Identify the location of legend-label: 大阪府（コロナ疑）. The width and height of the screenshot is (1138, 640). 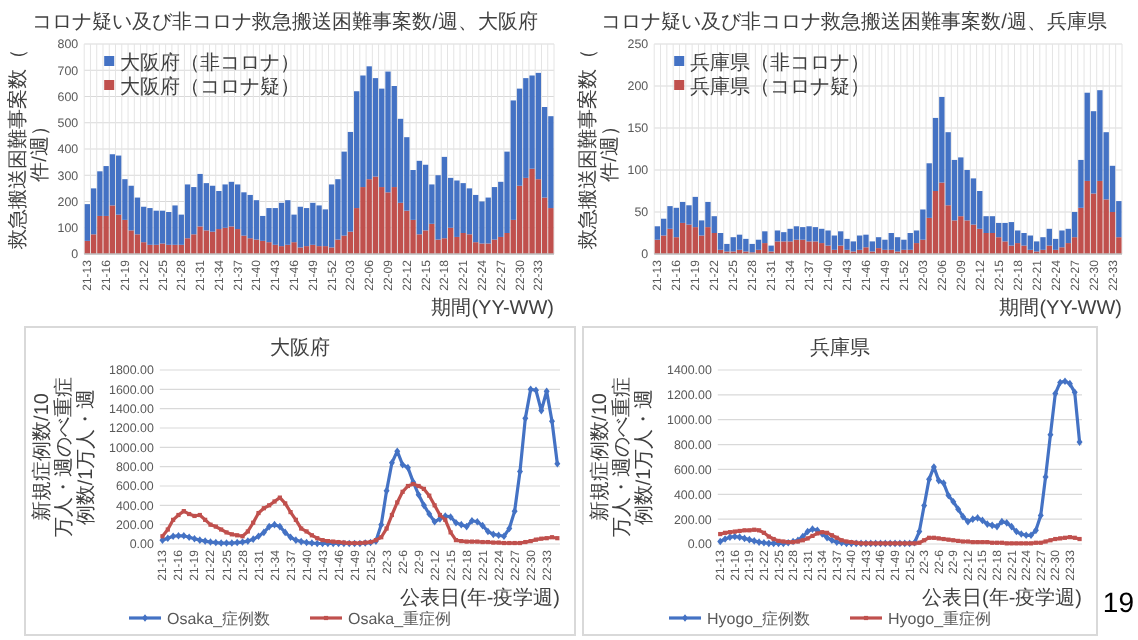
(210, 87).